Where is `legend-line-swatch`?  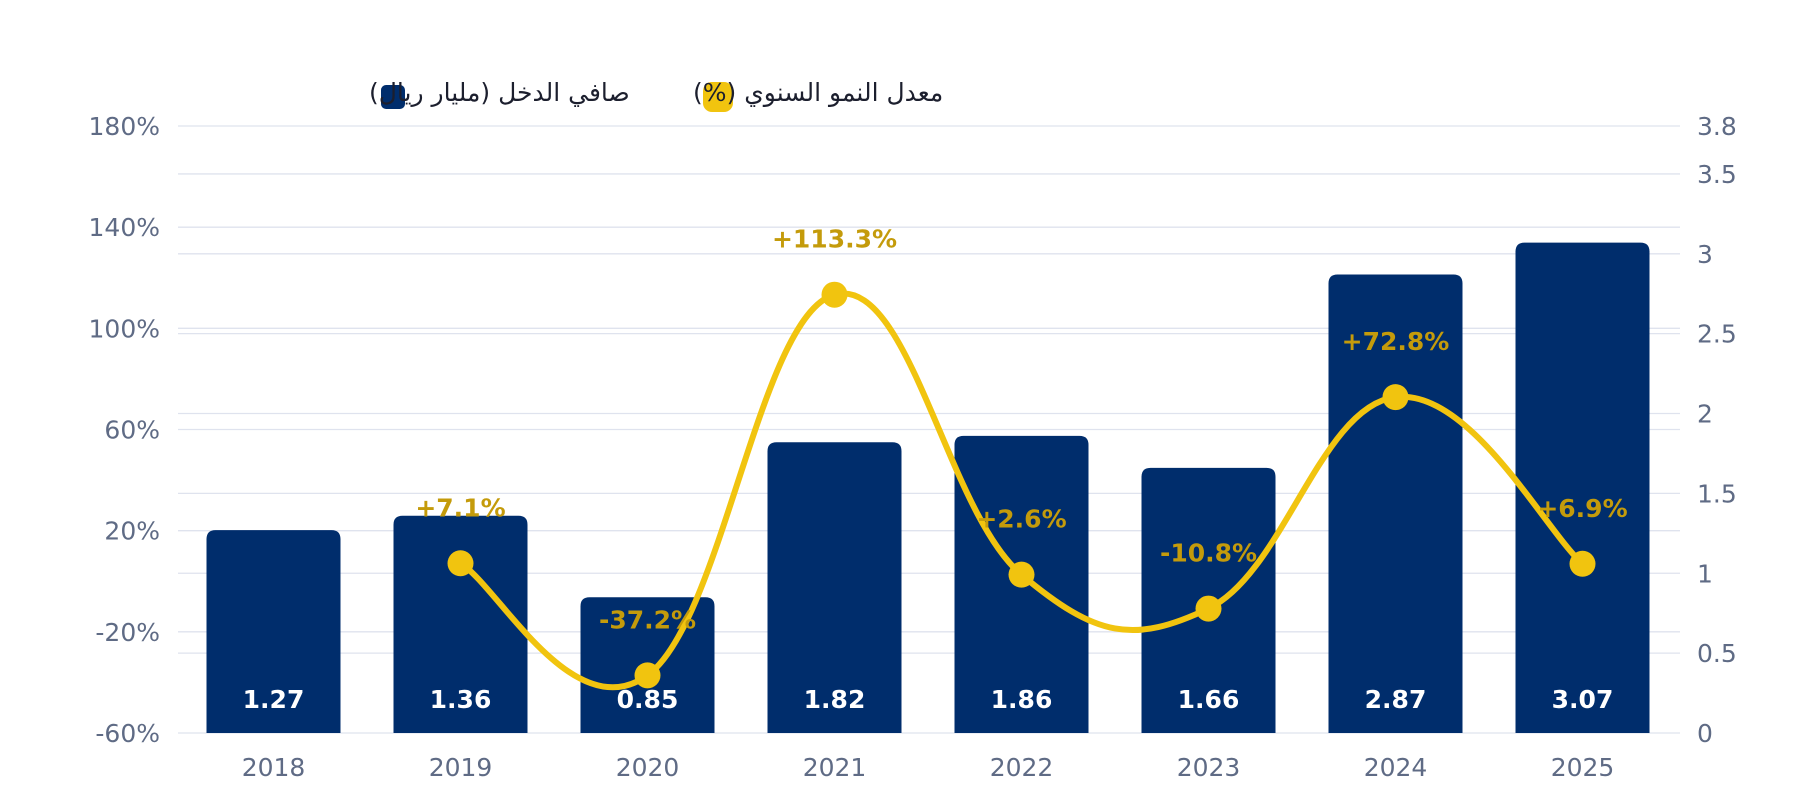
legend-line-swatch is located at coordinates (718, 97).